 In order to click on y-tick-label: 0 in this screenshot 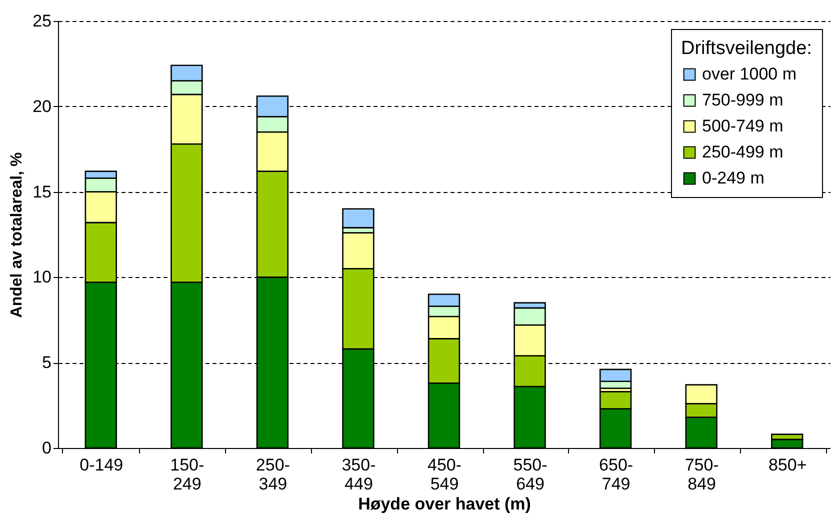, I will do `click(47, 448)`.